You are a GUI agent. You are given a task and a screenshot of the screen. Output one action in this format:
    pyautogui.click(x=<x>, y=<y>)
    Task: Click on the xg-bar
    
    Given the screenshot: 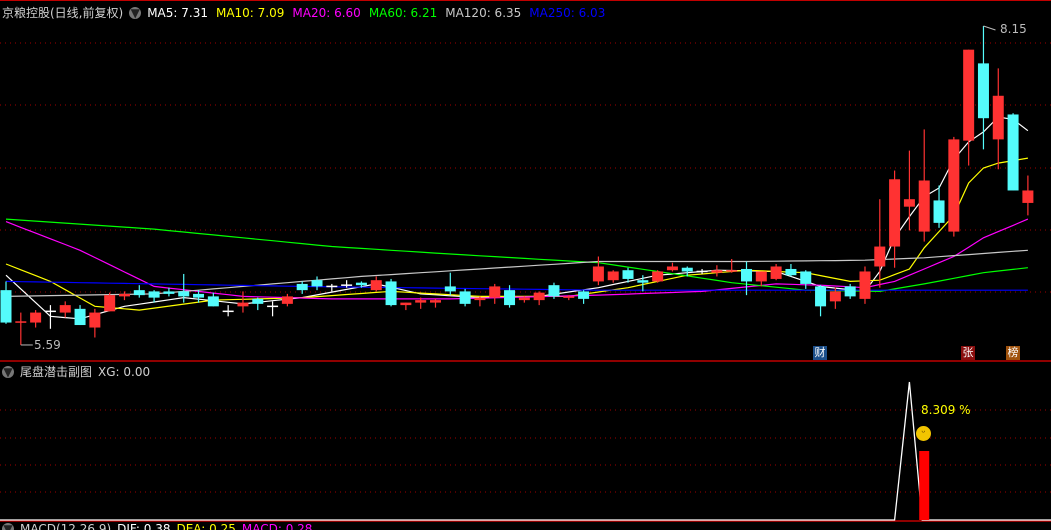 What is the action you would take?
    pyautogui.click(x=924, y=485)
    